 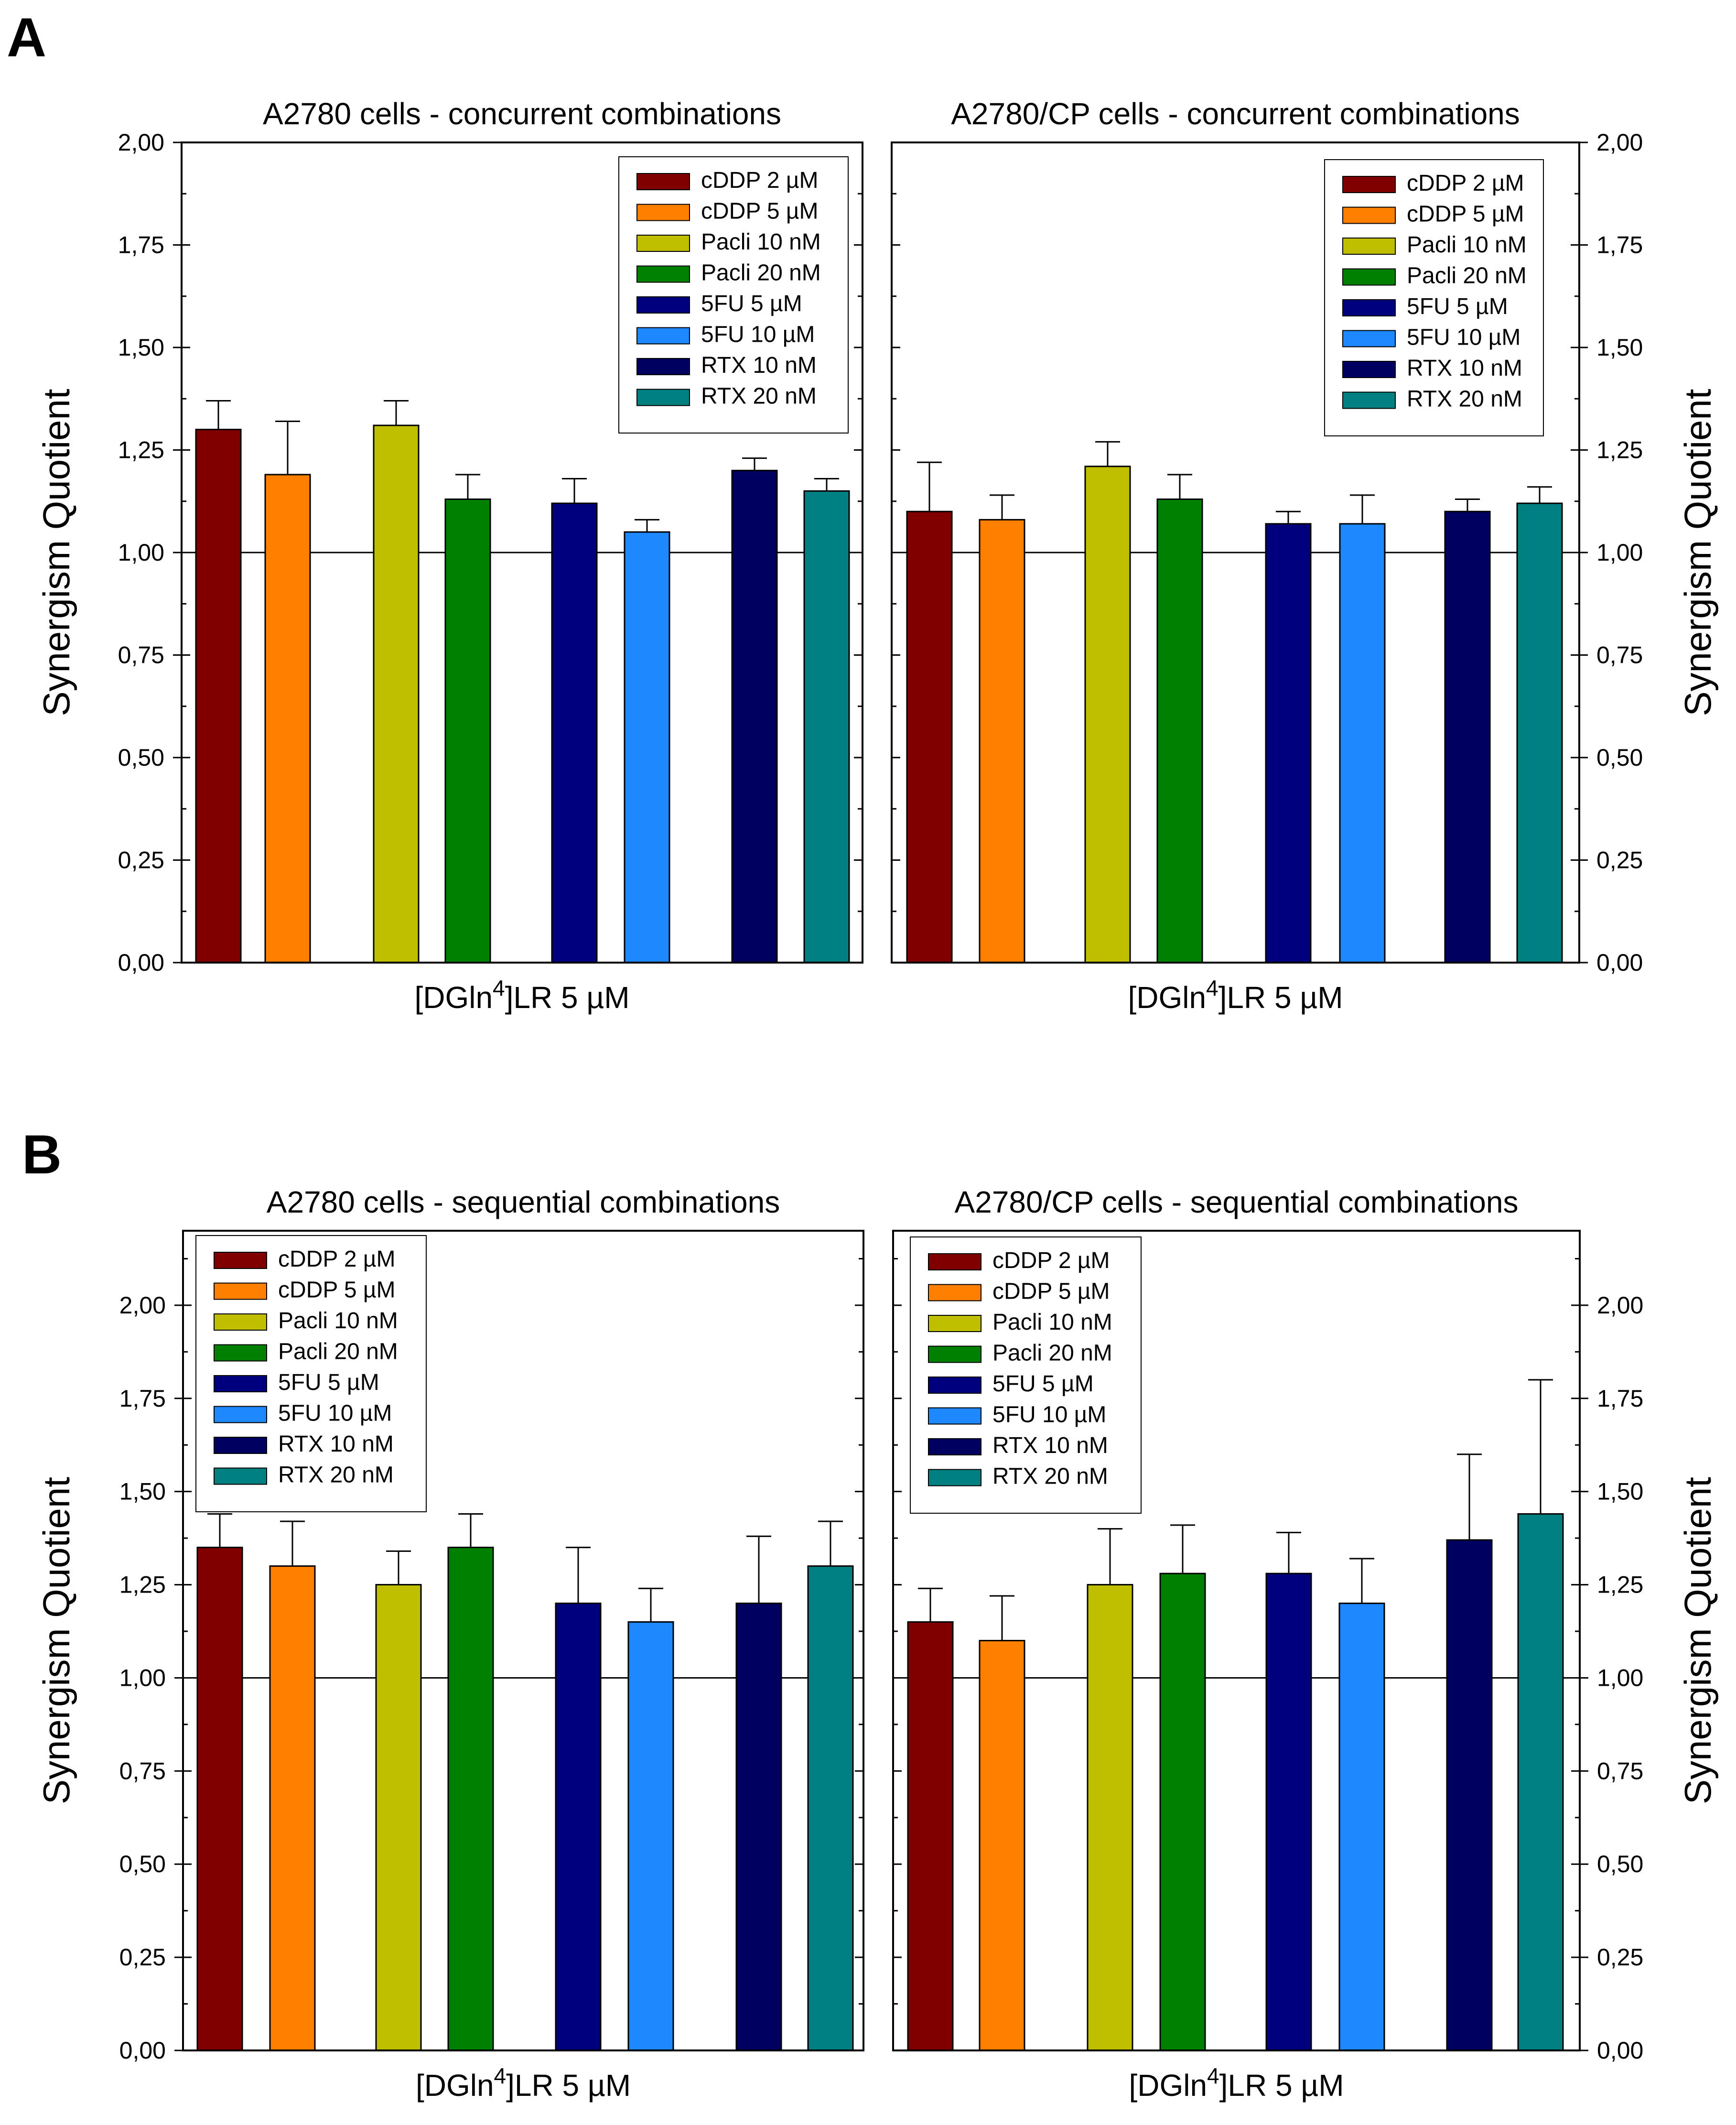 What do you see at coordinates (522, 114) in the screenshot?
I see `chart-title: A2780 cells - concurrent combinations` at bounding box center [522, 114].